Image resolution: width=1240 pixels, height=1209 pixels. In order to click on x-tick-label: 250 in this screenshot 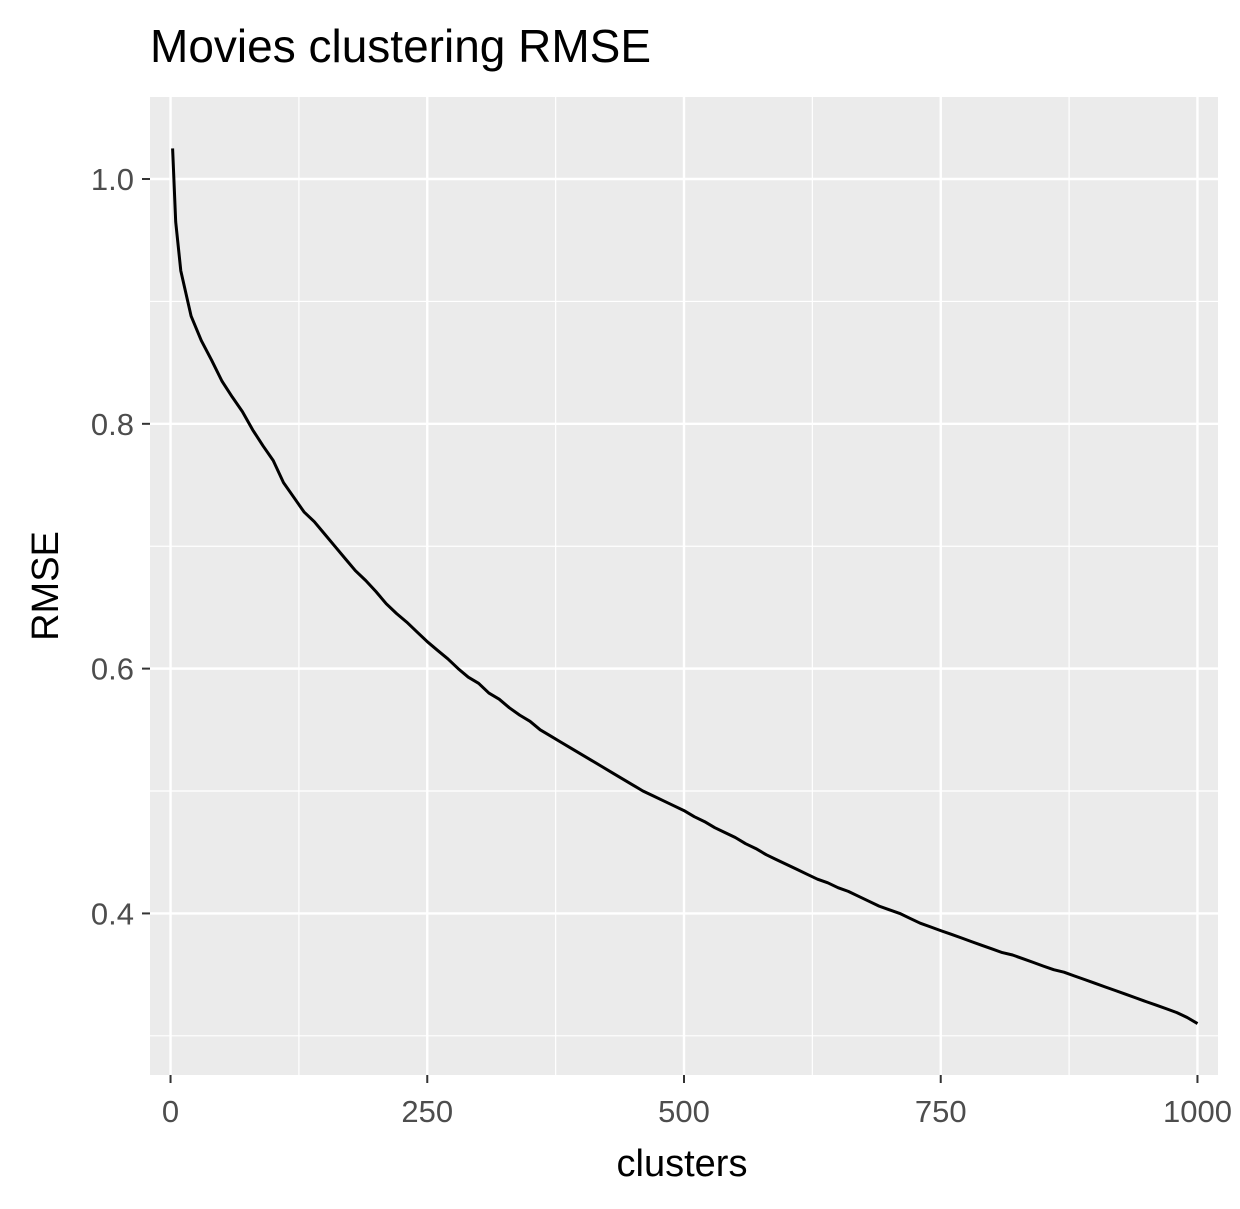, I will do `click(427, 1111)`.